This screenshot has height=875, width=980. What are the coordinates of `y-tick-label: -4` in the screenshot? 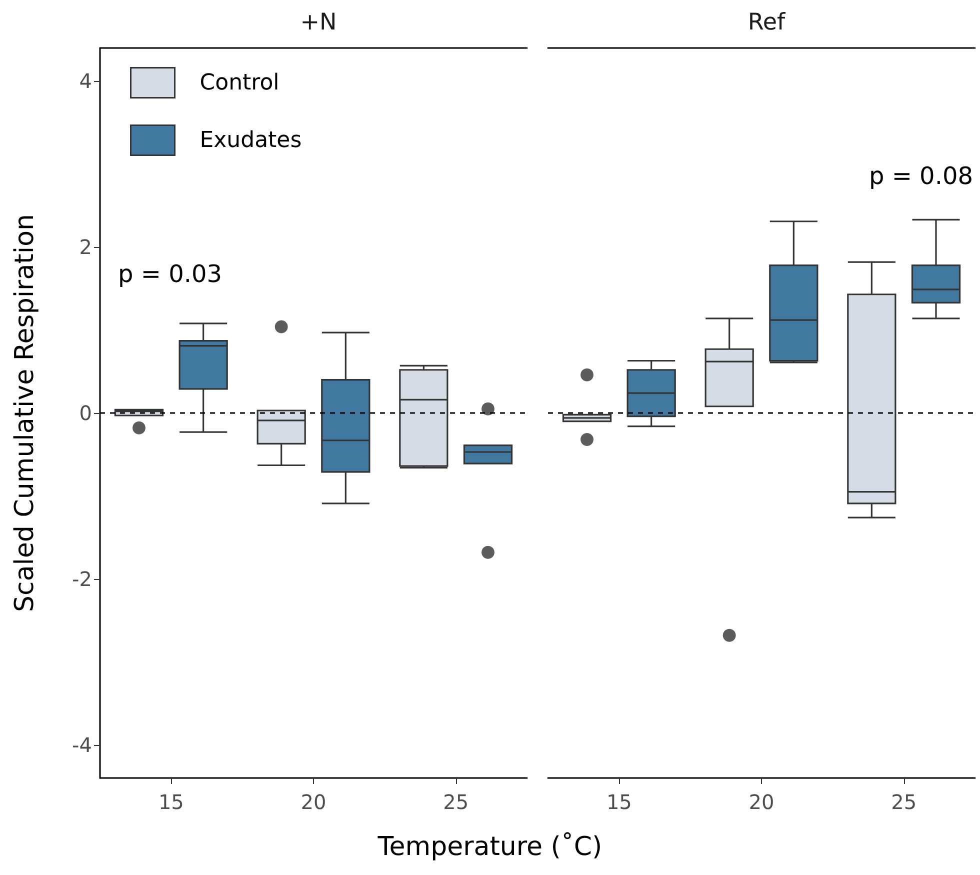 It's located at (82, 744).